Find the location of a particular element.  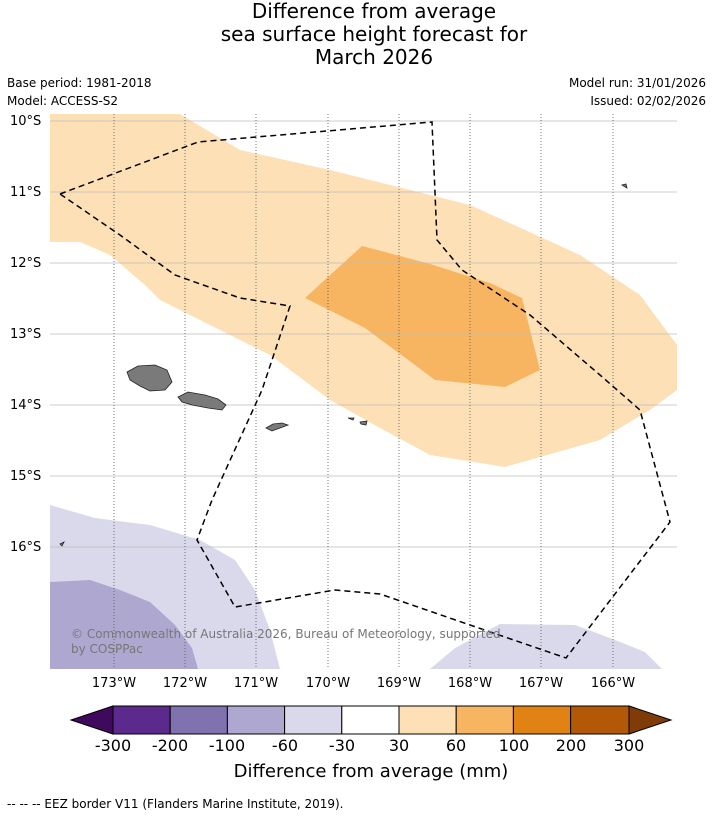

colorbar-tick-60: 60 is located at coordinates (456, 745).